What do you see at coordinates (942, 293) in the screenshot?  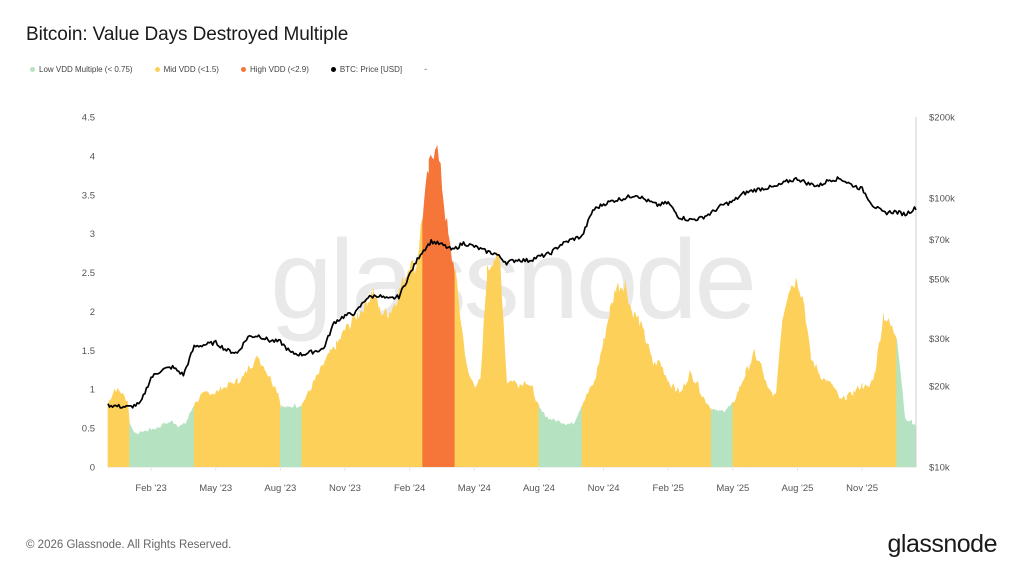 I see `y-axis-right: $10k $20k $30k $50k $70k $100k $200k` at bounding box center [942, 293].